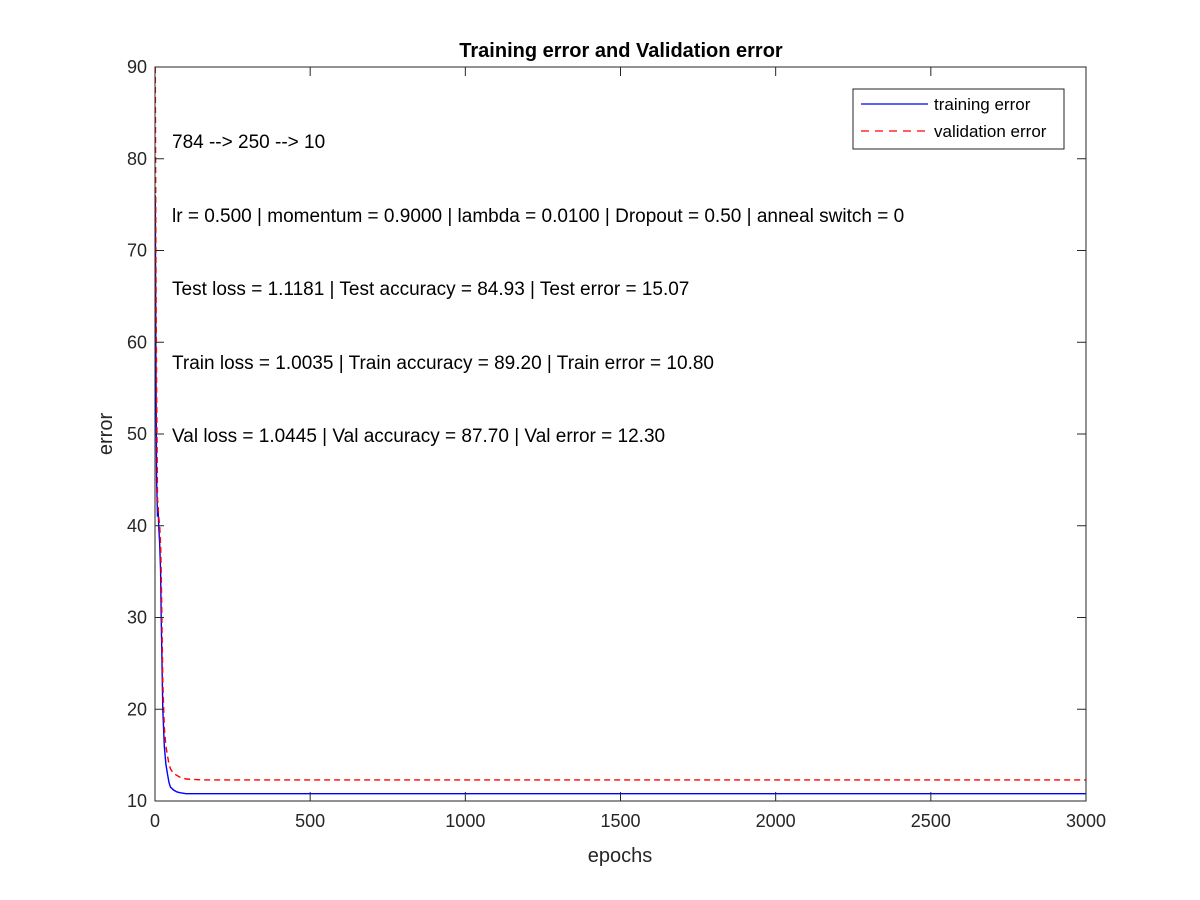 The height and width of the screenshot is (900, 1200). I want to click on x-tick-label: 500, so click(310, 821).